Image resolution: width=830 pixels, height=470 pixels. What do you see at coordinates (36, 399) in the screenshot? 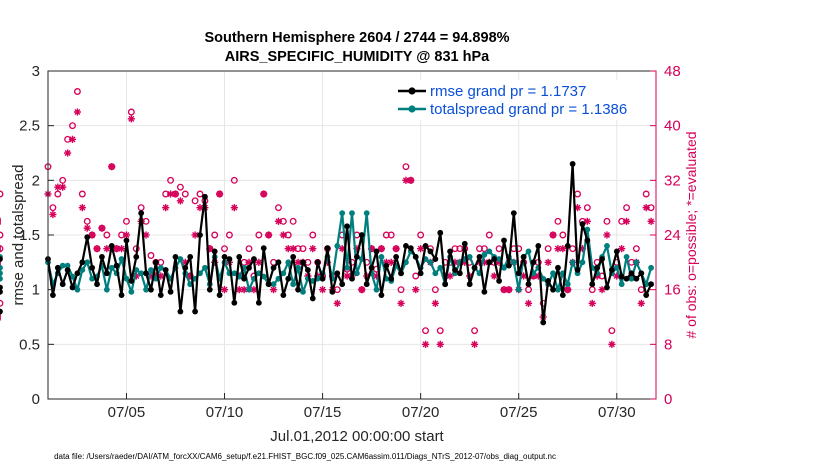
I see `y-tick-label: 0` at bounding box center [36, 399].